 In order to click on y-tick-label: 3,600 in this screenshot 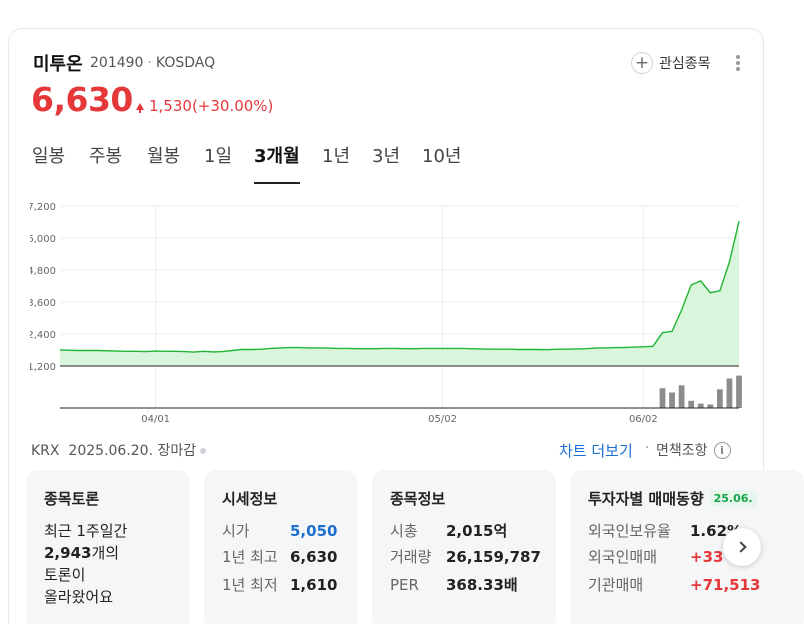, I will do `click(43, 303)`.